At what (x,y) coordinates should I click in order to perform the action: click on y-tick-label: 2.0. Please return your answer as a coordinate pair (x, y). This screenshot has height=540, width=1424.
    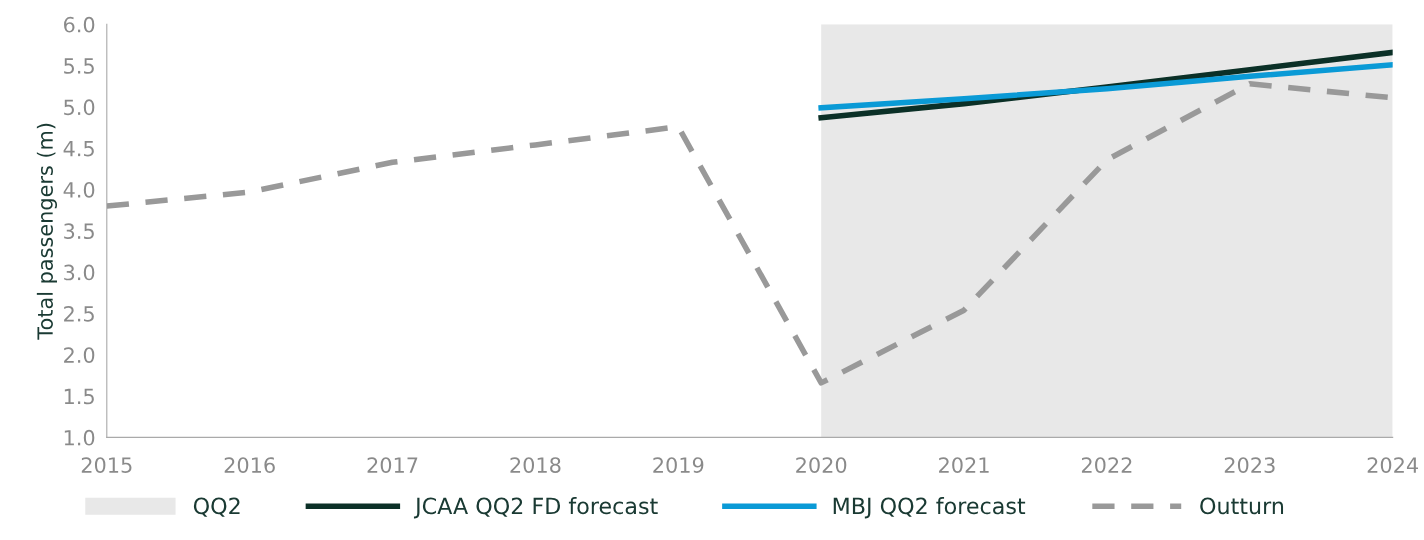
    Looking at the image, I should click on (79, 355).